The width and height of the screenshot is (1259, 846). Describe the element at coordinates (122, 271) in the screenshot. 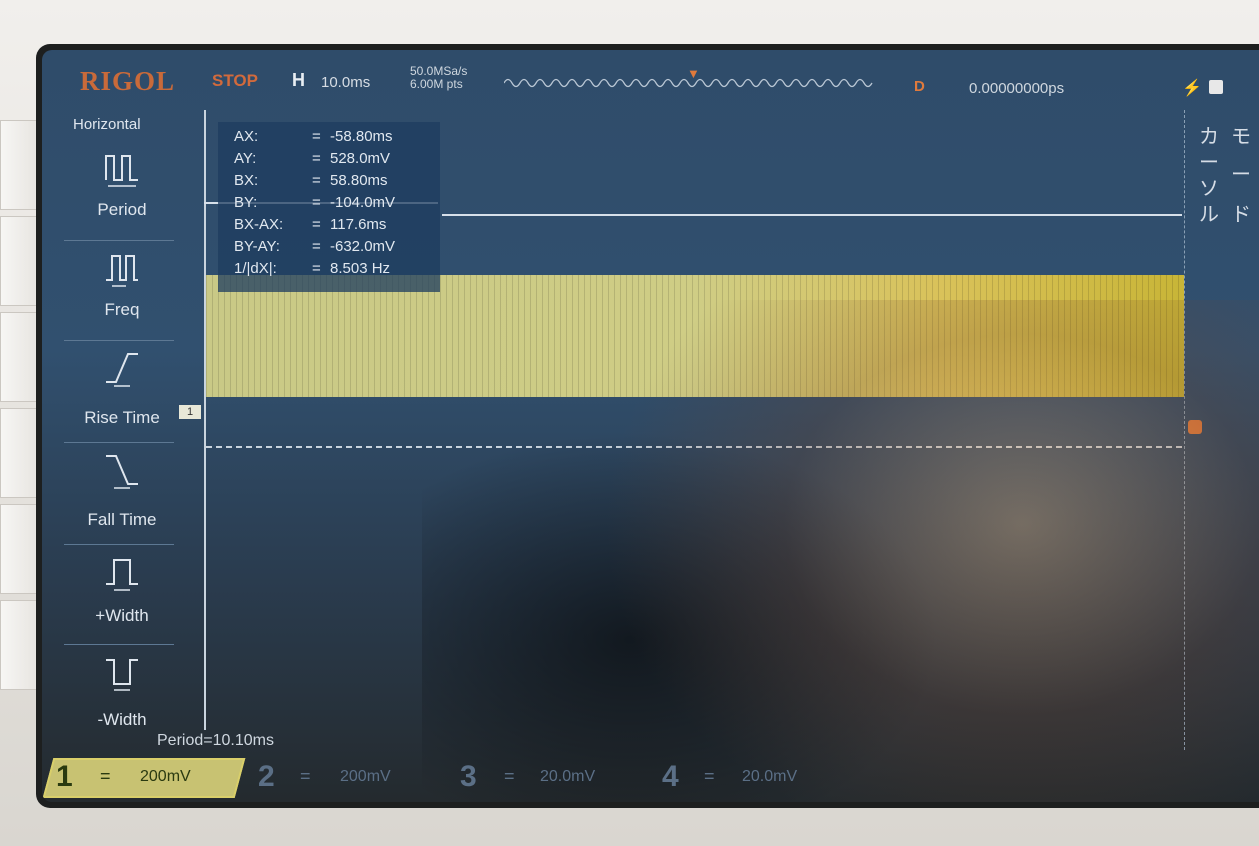

I see `freq-icon` at that location.